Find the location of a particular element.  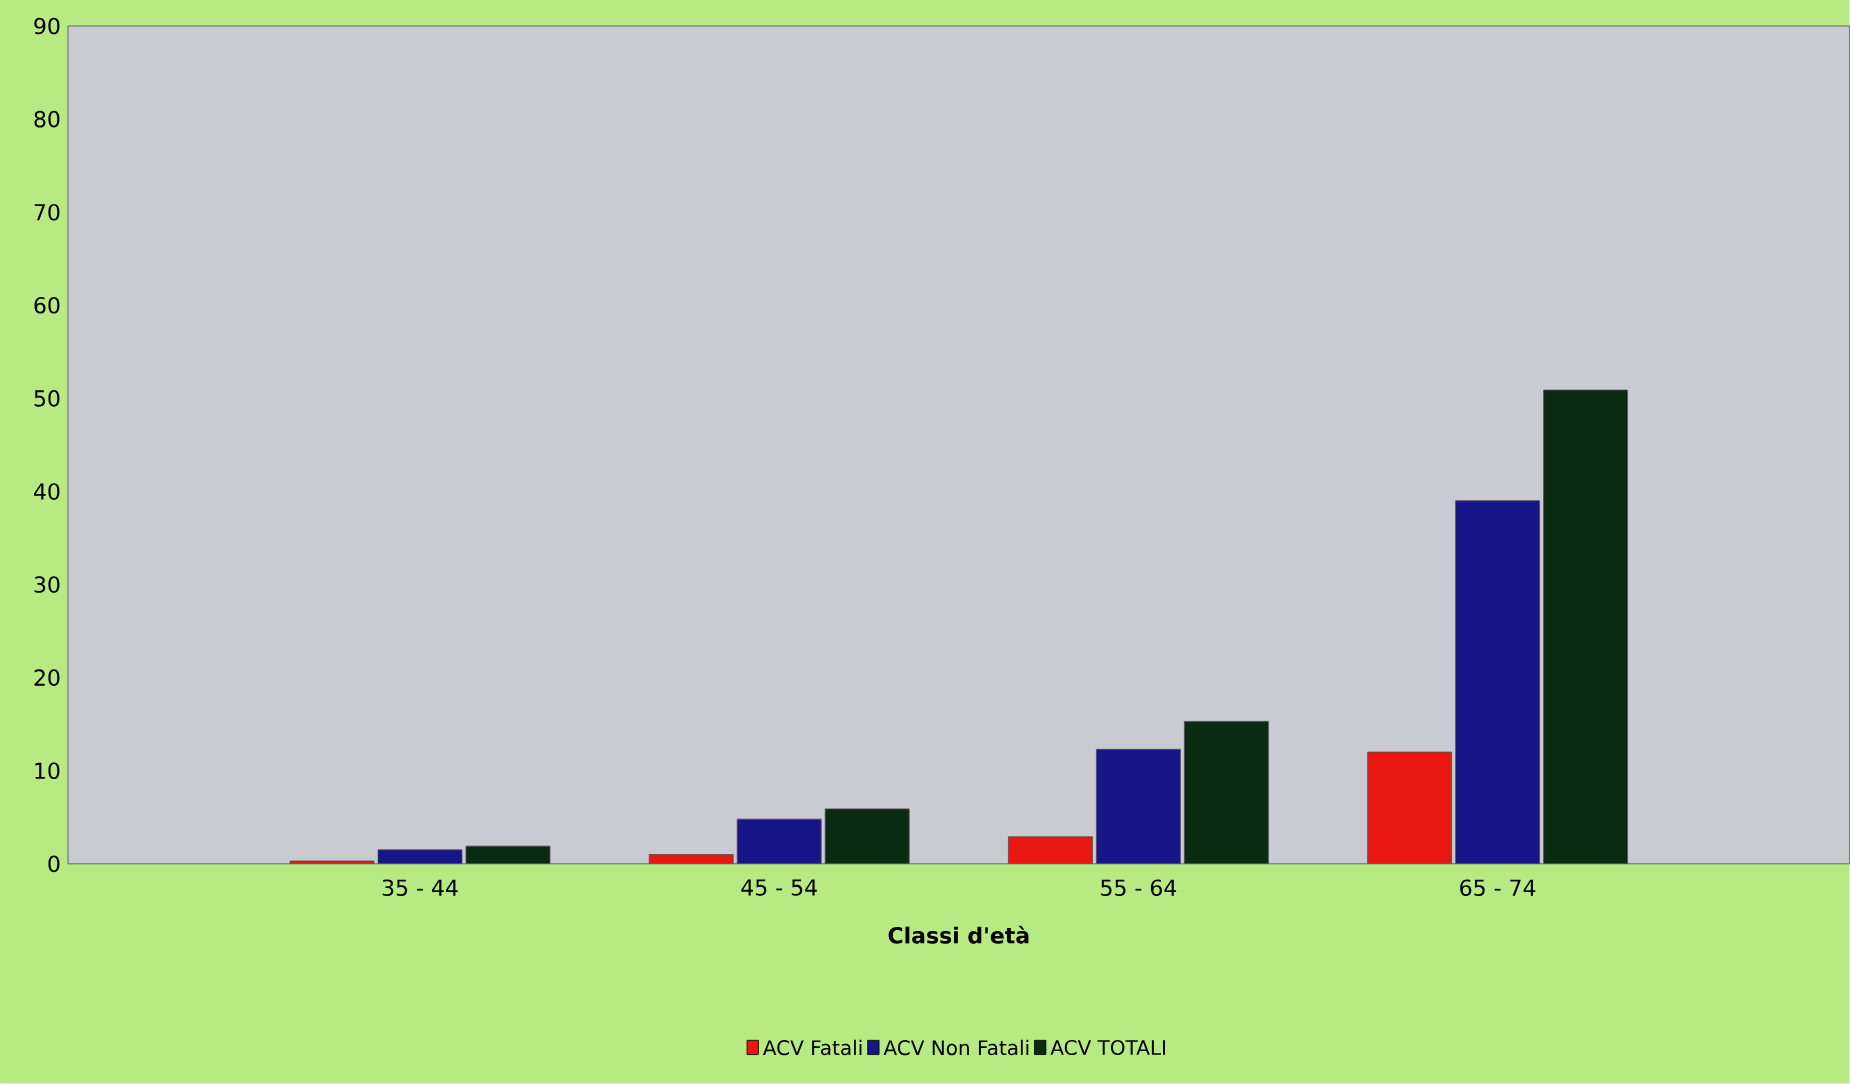

legend-label: ACV Non Fatali is located at coordinates (956, 1047).